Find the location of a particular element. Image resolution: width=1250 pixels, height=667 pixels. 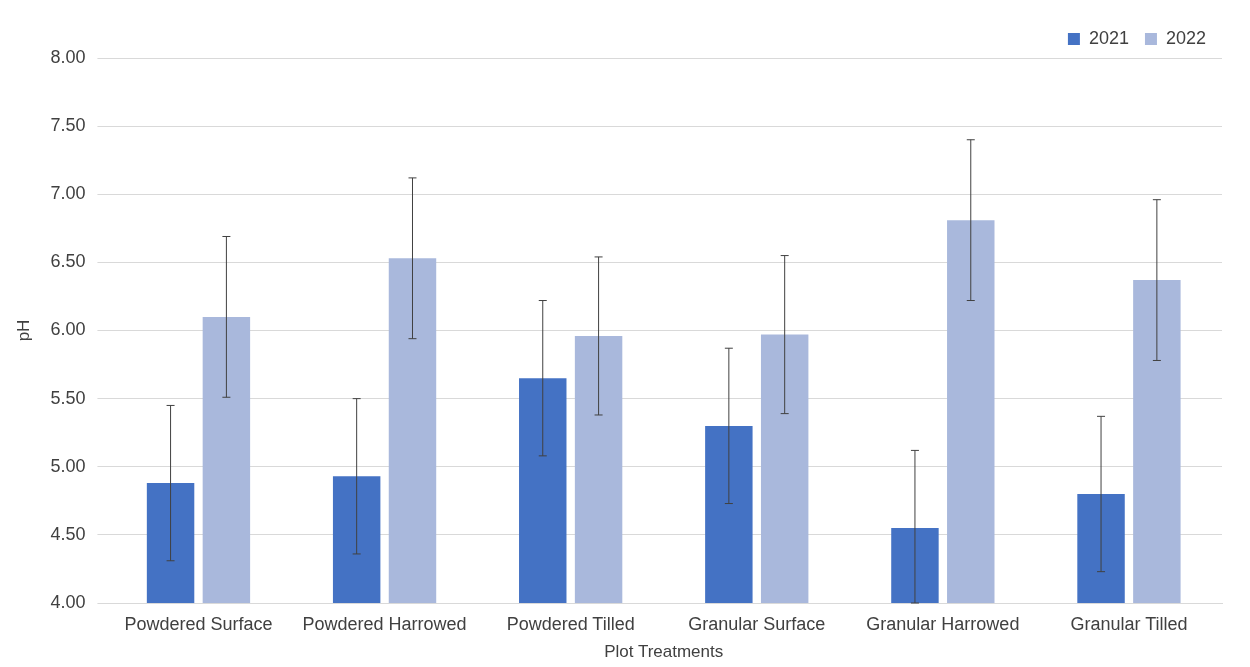

x-tick-label: Powdered Harrowed is located at coordinates (384, 623).